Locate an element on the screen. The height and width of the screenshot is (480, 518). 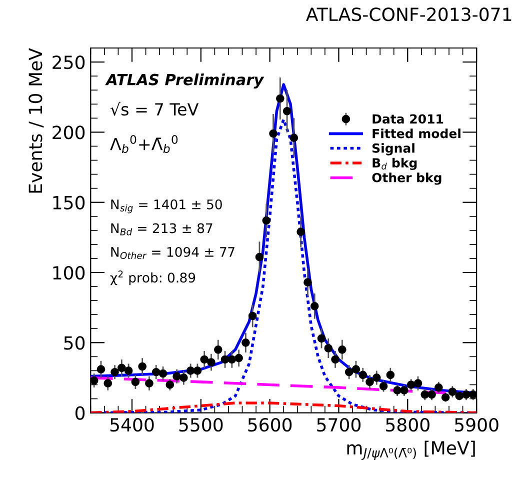
legend-label: Data 2011 is located at coordinates (408, 119).